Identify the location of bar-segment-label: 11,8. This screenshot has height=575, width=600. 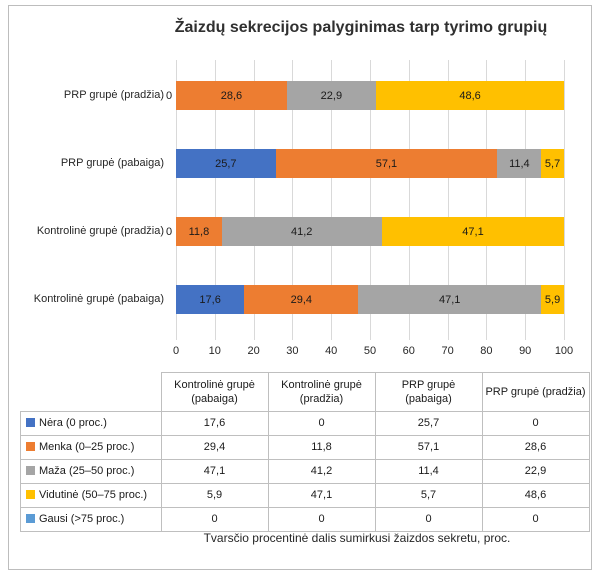
(199, 231).